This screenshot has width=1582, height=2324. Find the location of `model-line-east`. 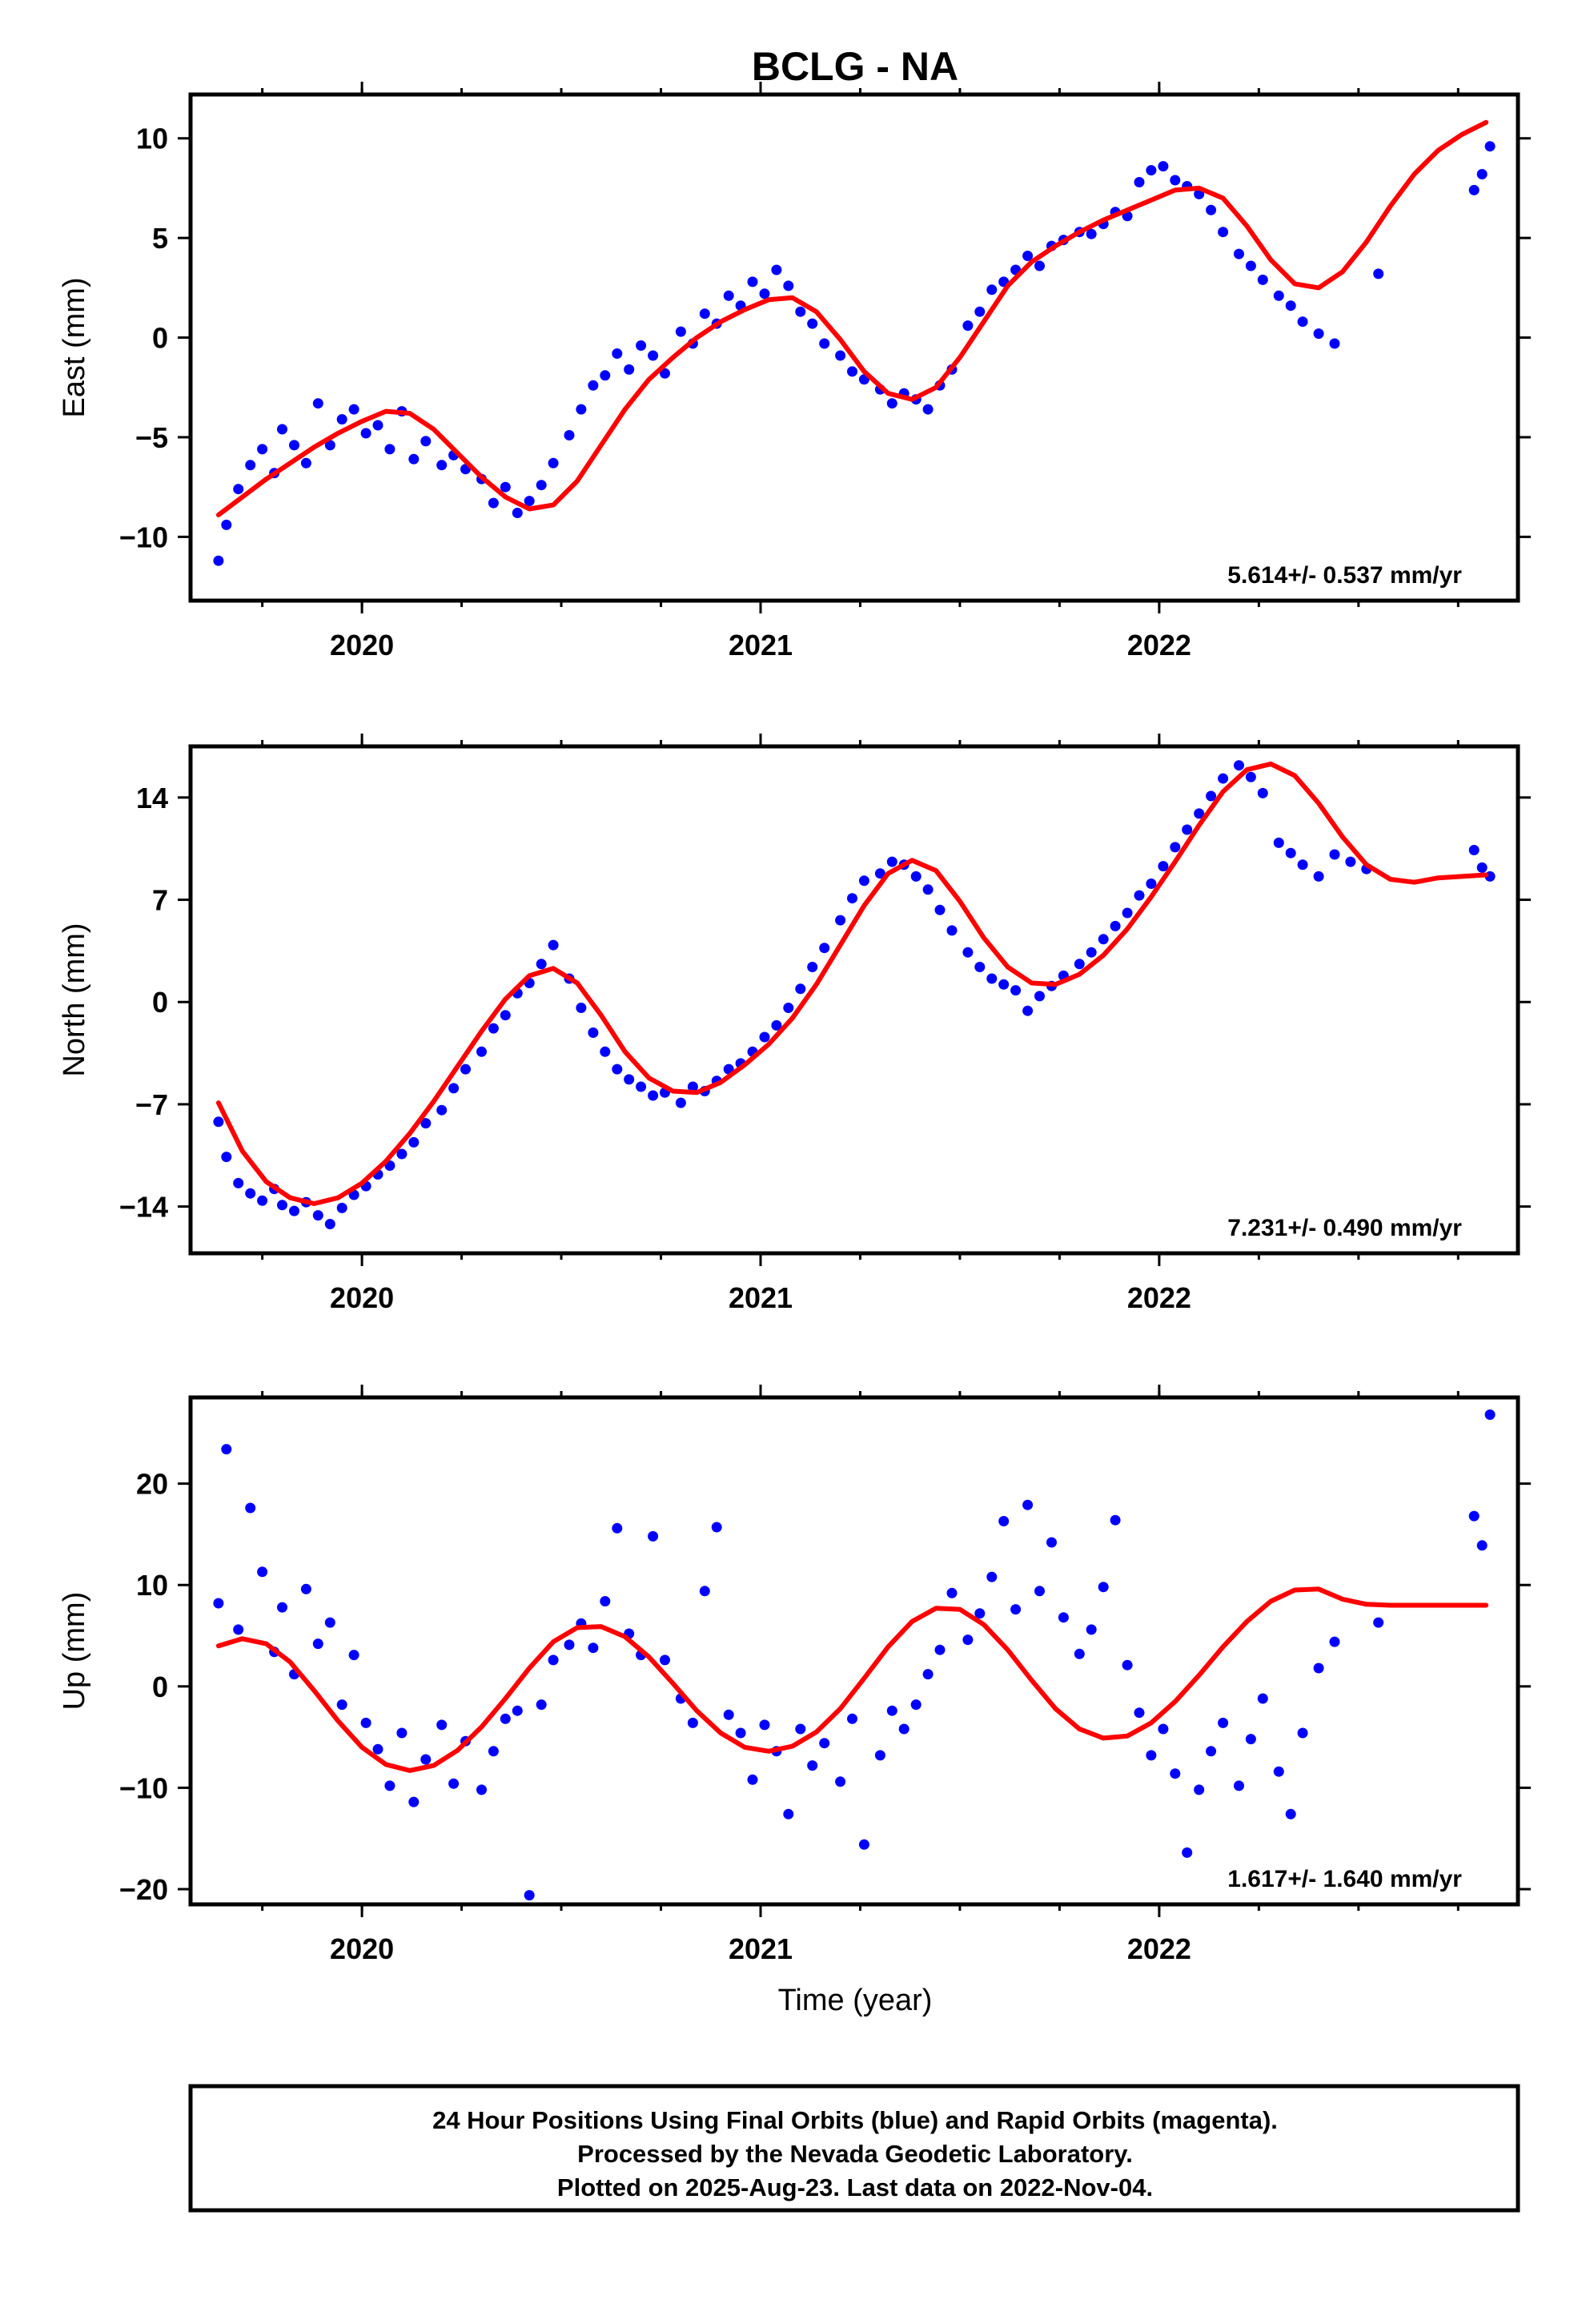

model-line-east is located at coordinates (852, 318).